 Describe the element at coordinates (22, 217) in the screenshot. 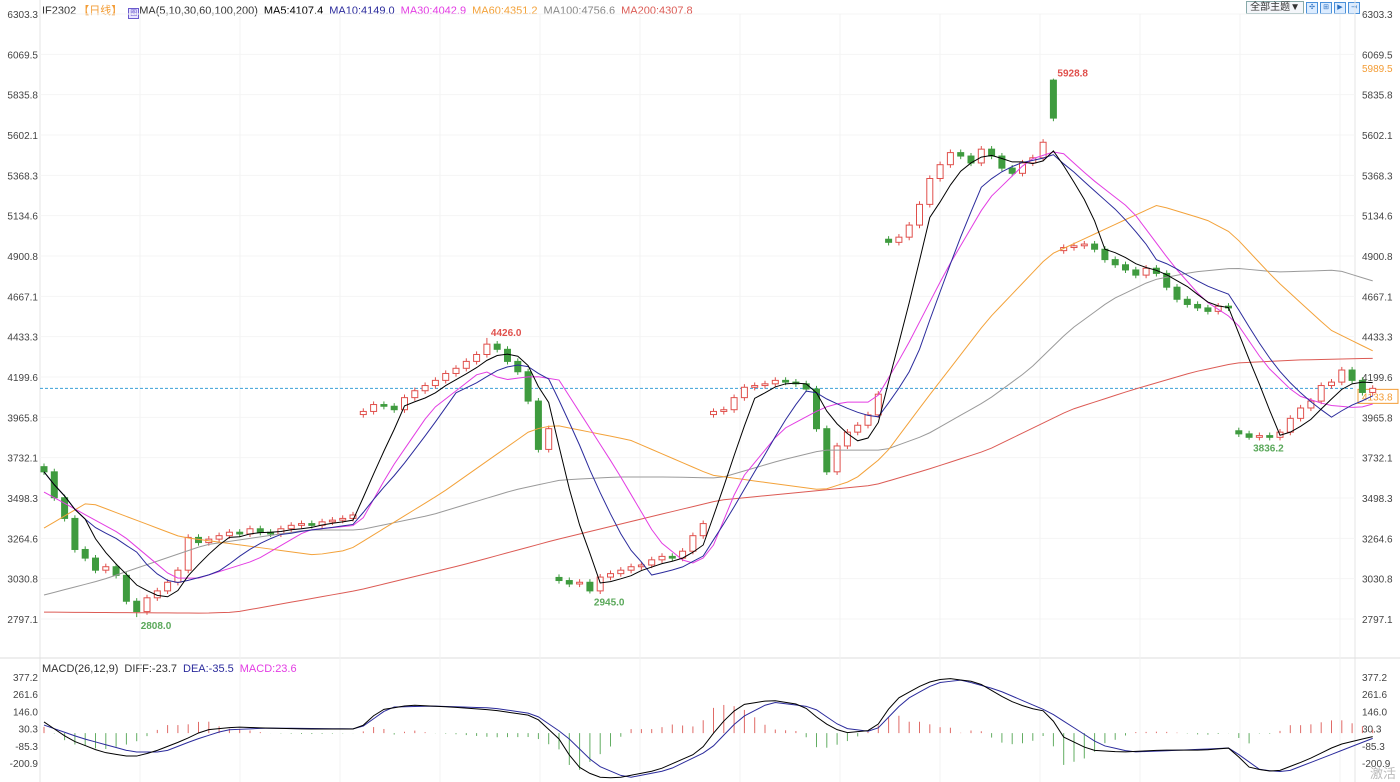

I see `price-tick-left: 5134.6` at that location.